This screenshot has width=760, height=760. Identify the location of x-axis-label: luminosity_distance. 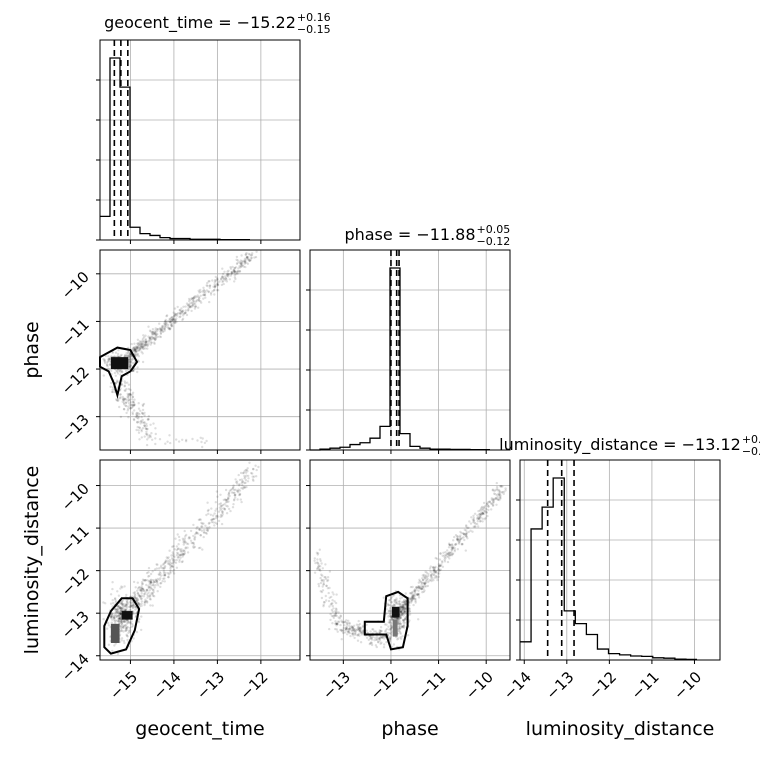
(620, 729).